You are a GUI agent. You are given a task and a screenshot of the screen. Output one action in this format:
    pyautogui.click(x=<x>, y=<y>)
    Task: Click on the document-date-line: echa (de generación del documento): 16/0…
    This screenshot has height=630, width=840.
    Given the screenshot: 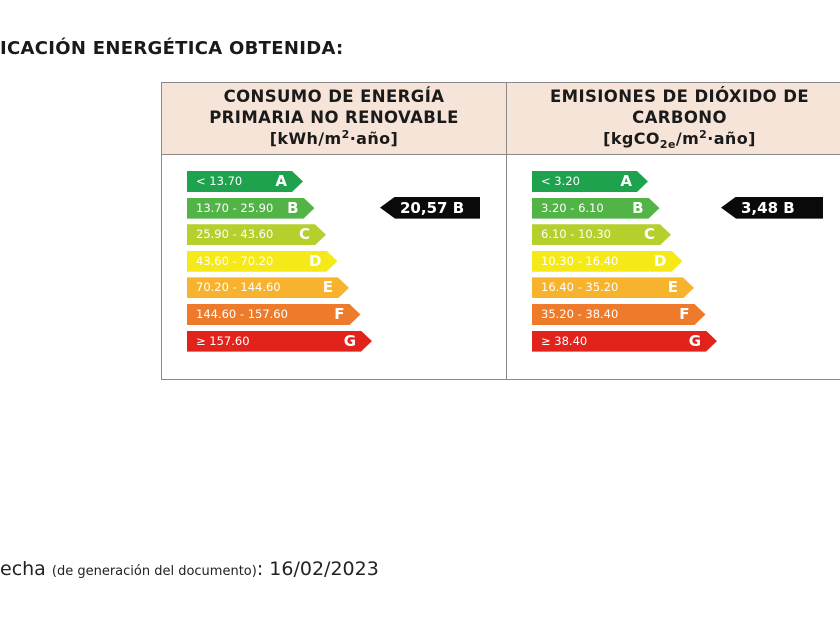 What is the action you would take?
    pyautogui.click(x=189, y=569)
    